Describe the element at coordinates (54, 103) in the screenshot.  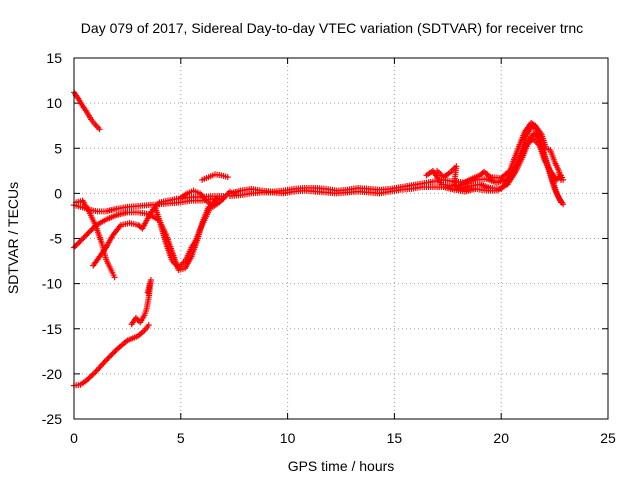
I see `y-tick-label: 10` at that location.